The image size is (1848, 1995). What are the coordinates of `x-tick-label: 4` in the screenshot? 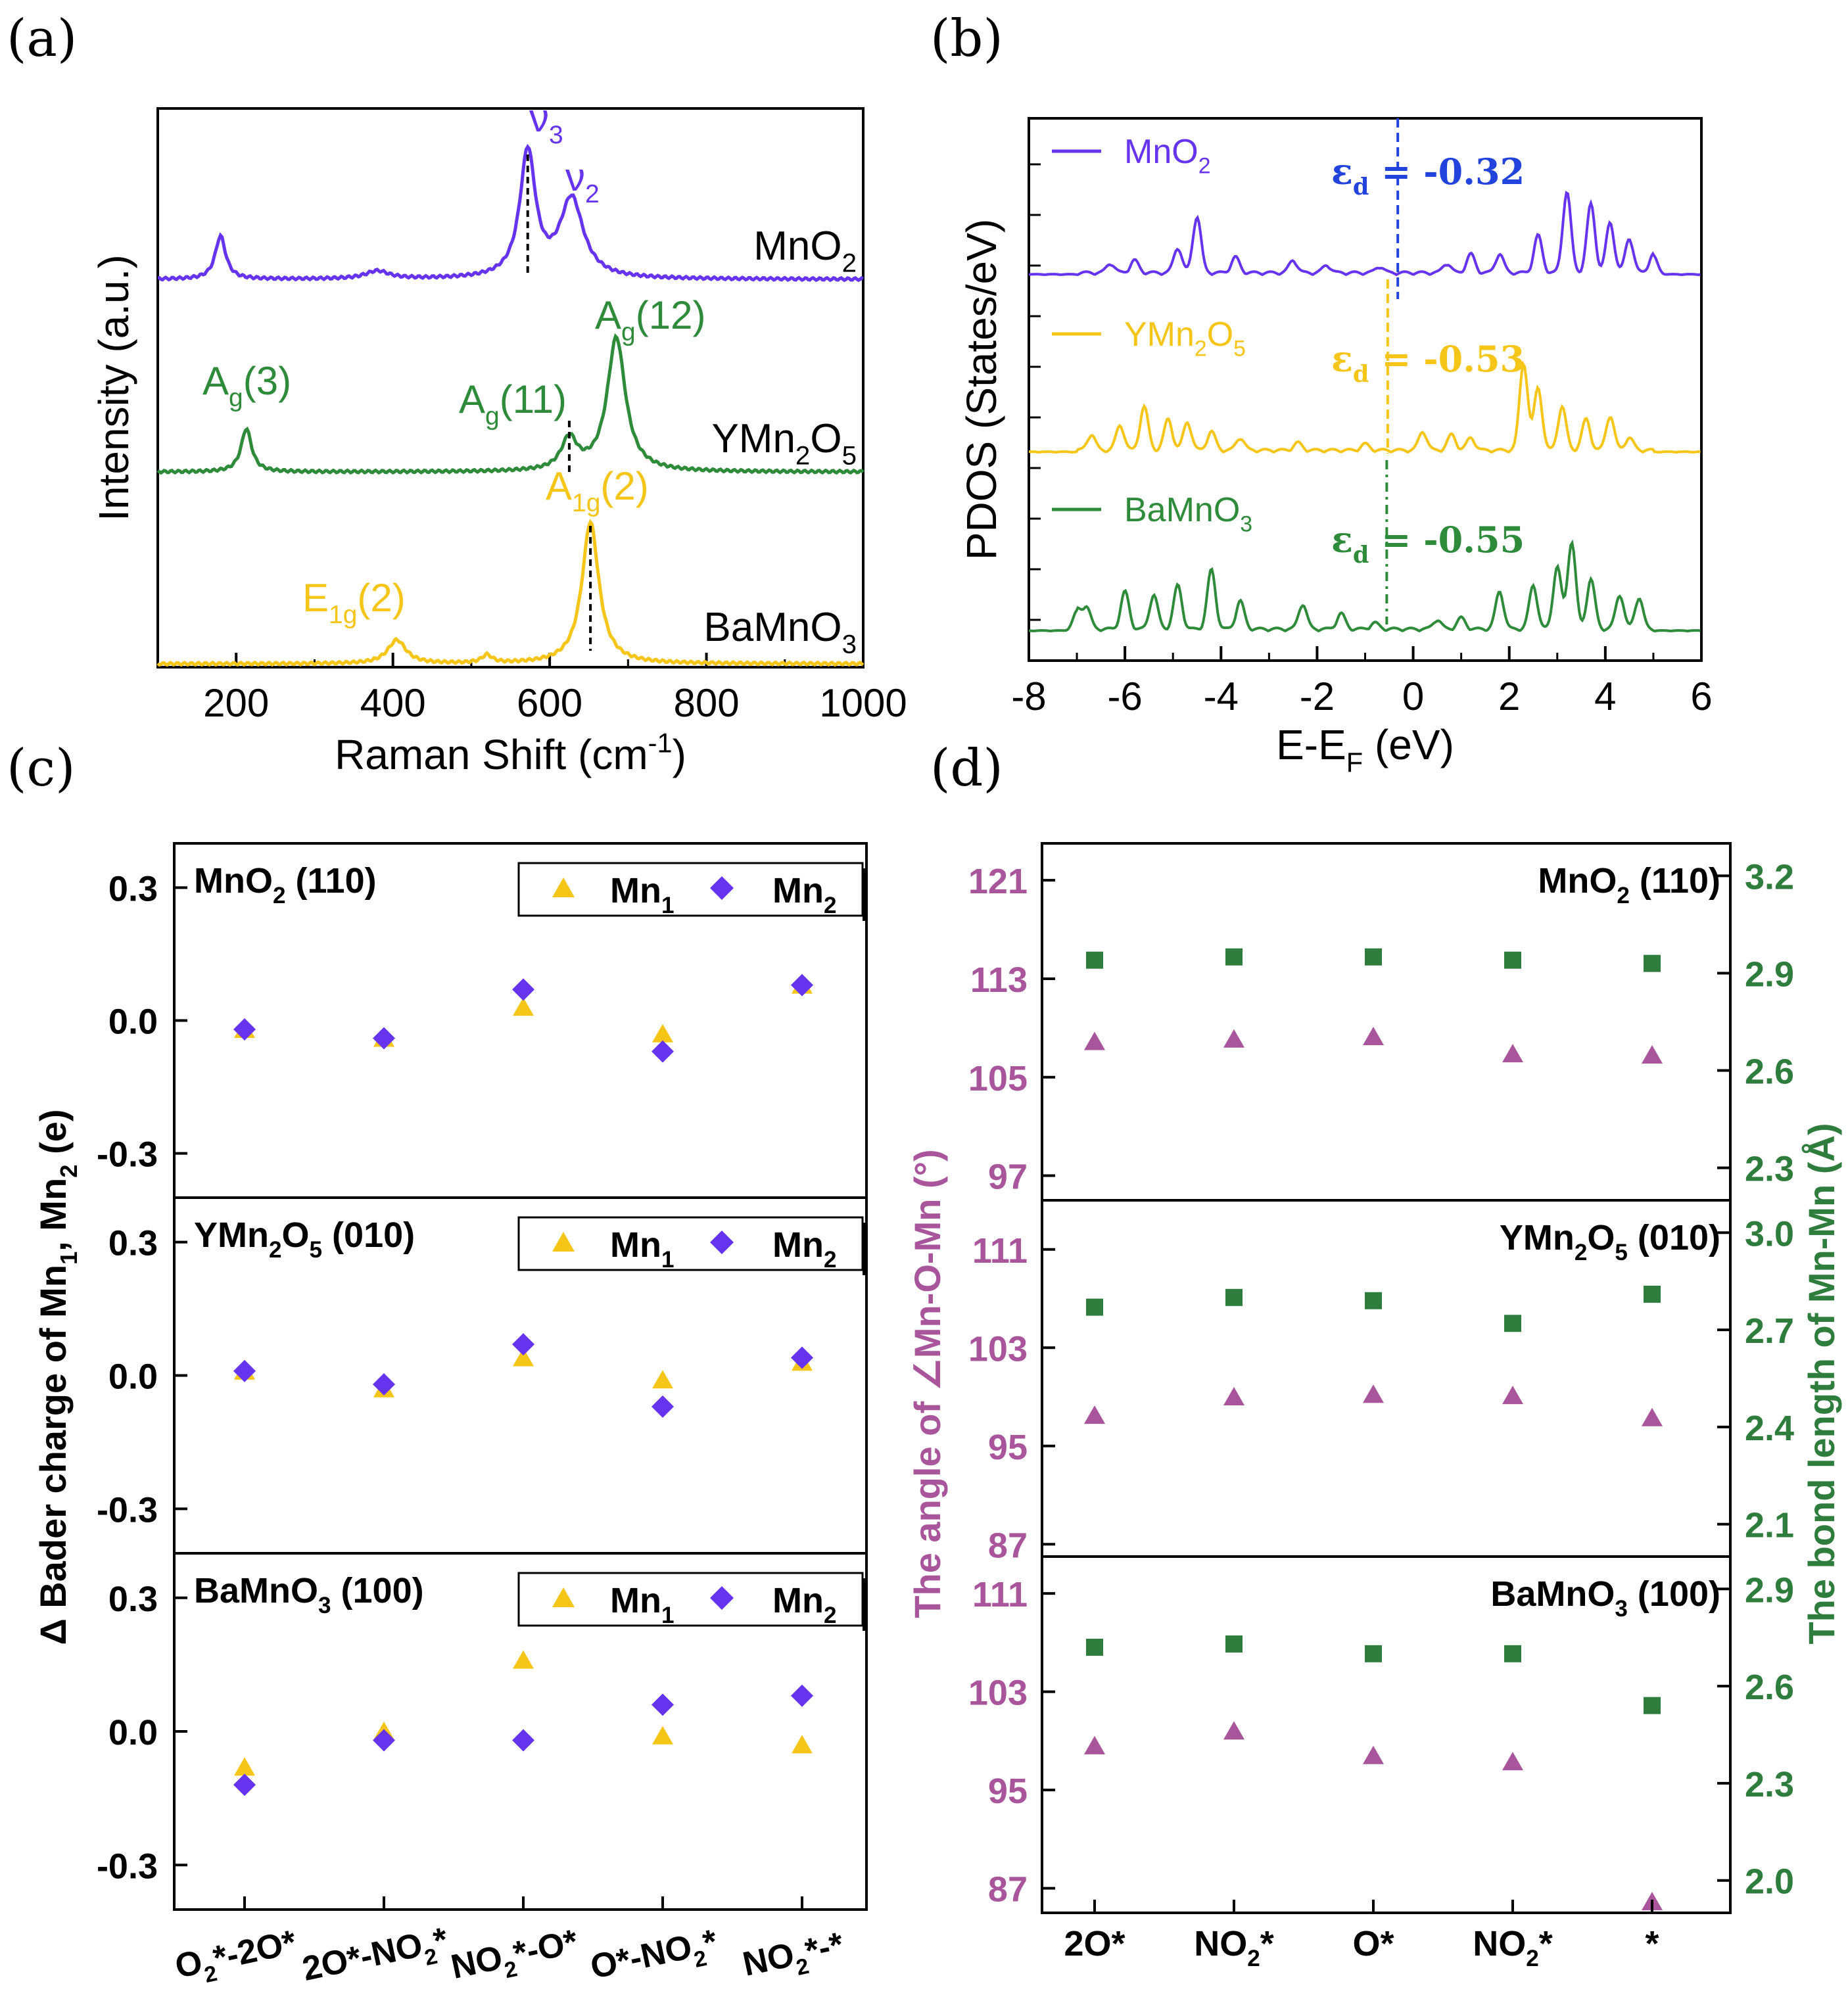 It's located at (1605, 696).